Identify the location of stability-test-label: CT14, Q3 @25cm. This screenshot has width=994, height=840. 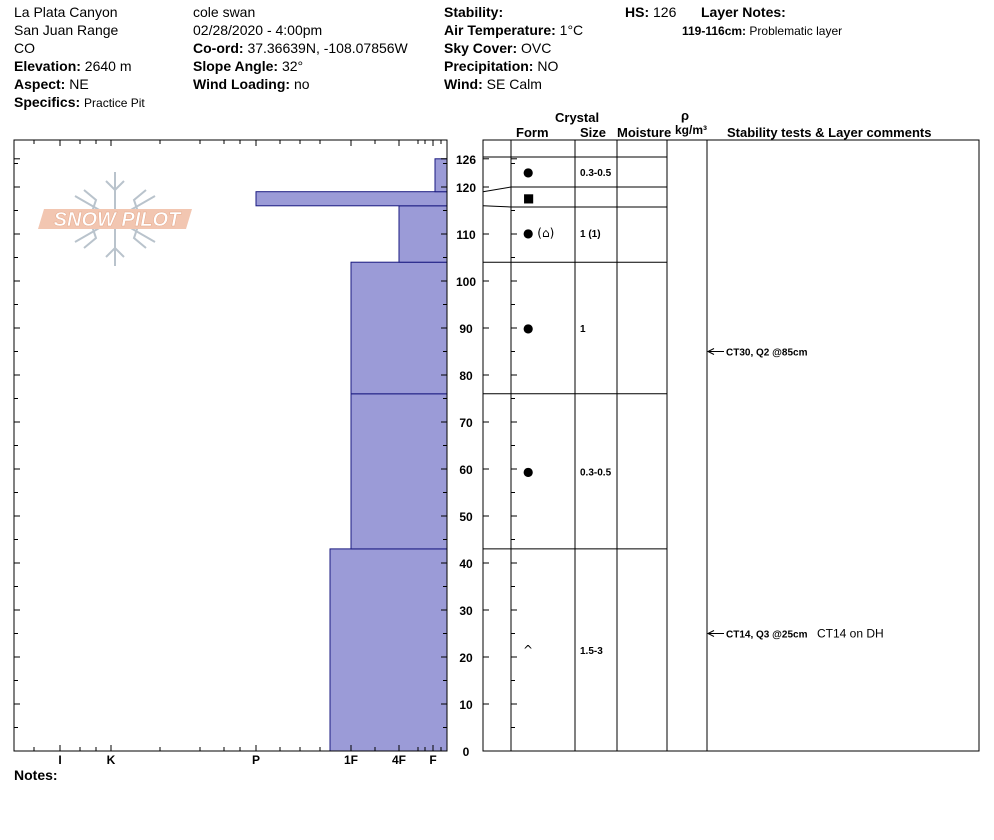
(767, 635).